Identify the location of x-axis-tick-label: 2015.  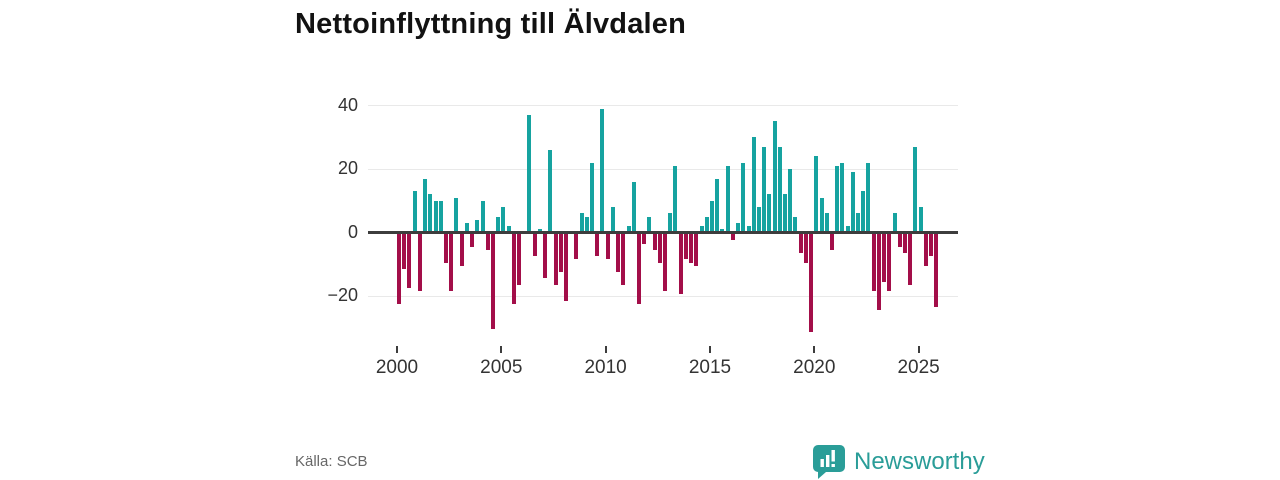
(710, 367).